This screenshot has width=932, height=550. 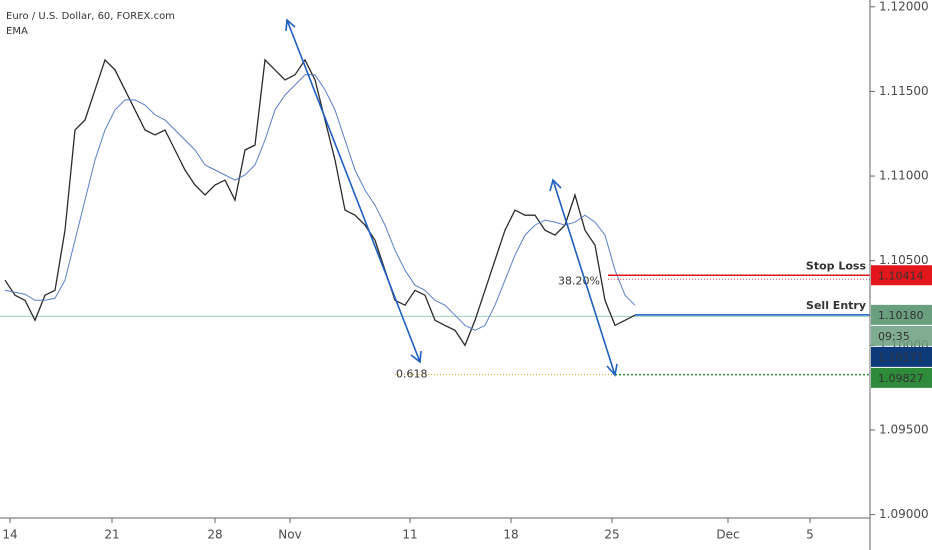 What do you see at coordinates (412, 374) in the screenshot?
I see `fib-label: 0.618` at bounding box center [412, 374].